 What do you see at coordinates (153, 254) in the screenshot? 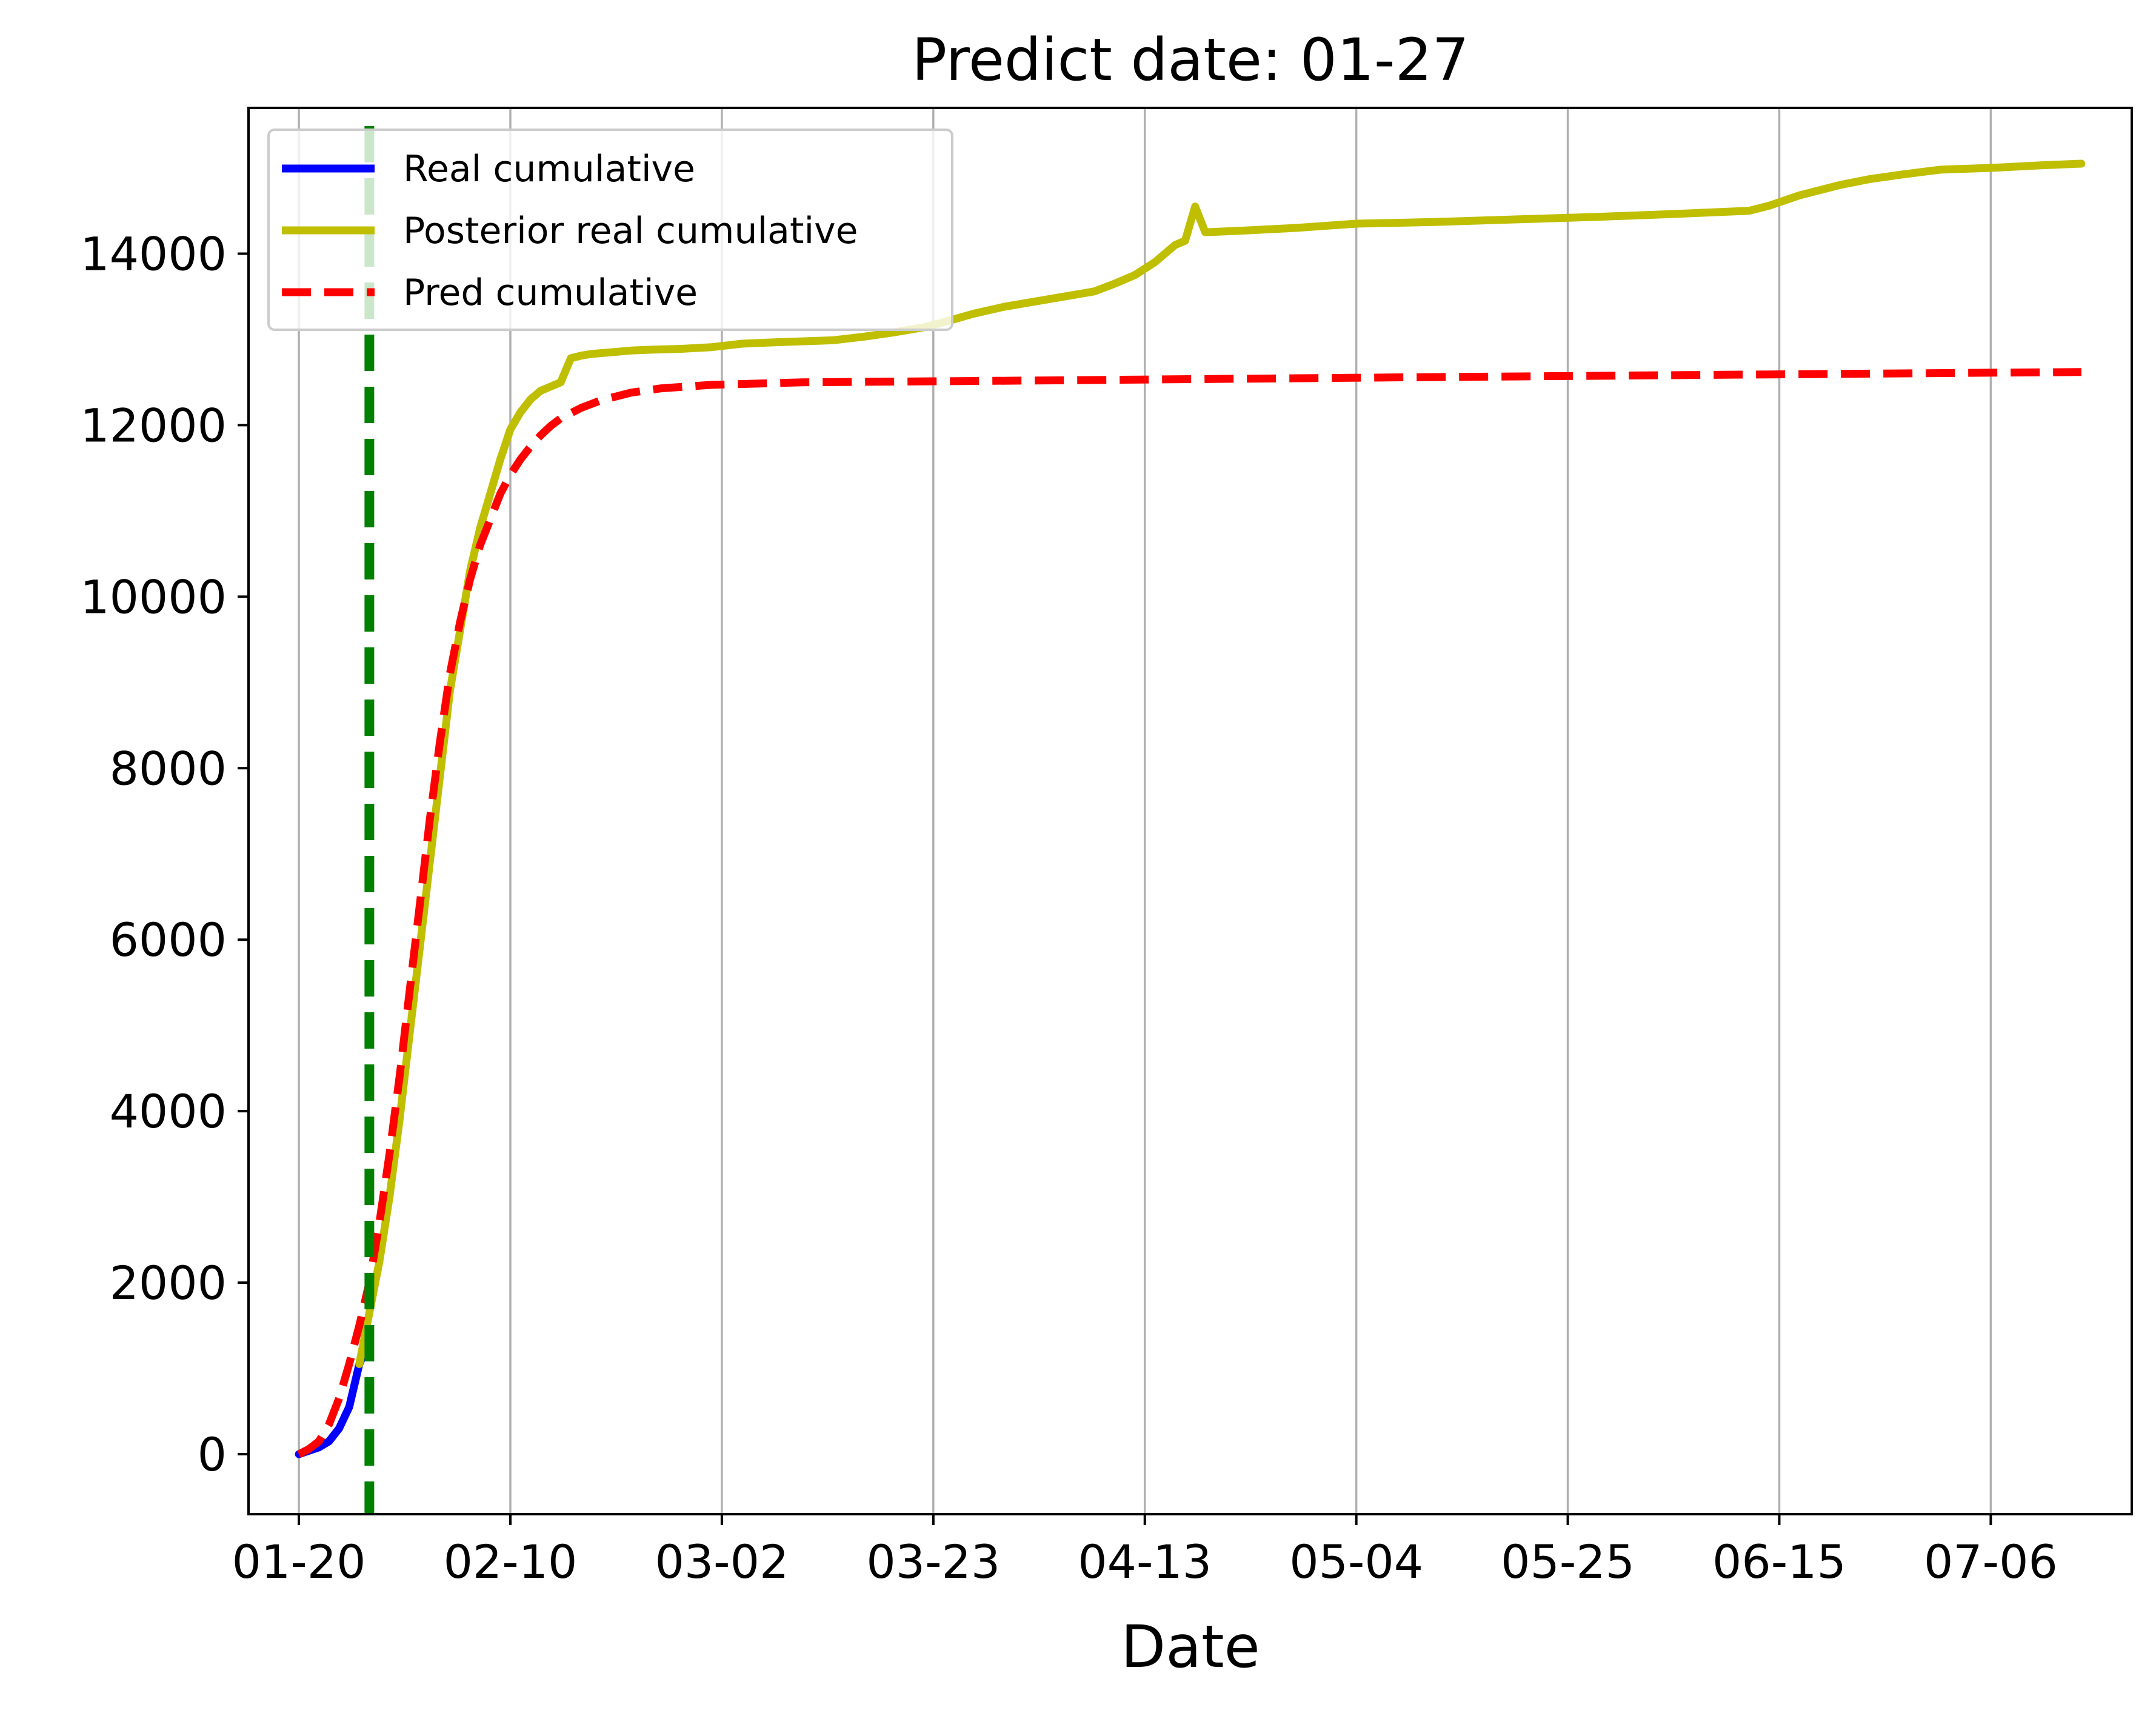
I see `y-tick-label: 14000` at bounding box center [153, 254].